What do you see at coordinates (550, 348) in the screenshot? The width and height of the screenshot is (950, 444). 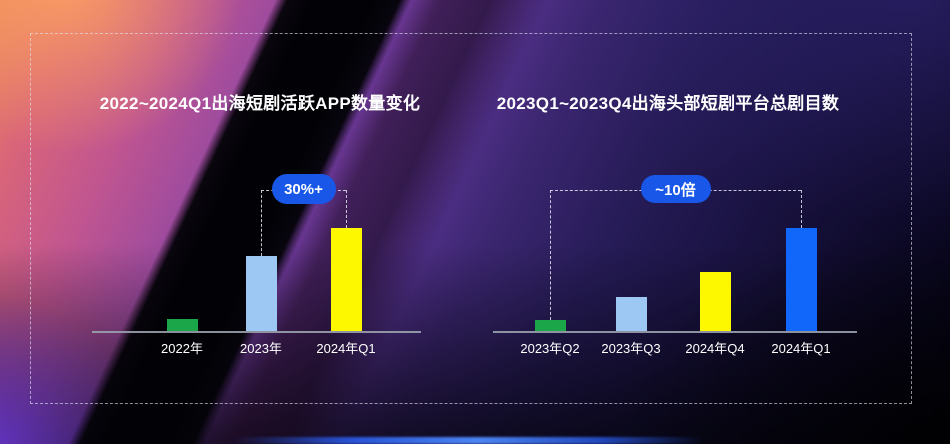 I see `axis-label: 2023年Q2` at bounding box center [550, 348].